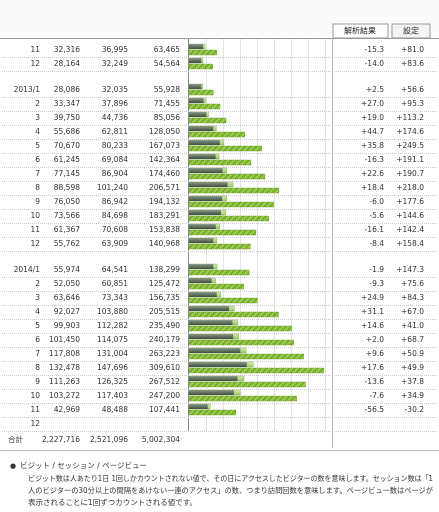 Image resolution: width=439 pixels, height=512 pixels. What do you see at coordinates (412, 339) in the screenshot?
I see `change-year: +68.7` at bounding box center [412, 339].